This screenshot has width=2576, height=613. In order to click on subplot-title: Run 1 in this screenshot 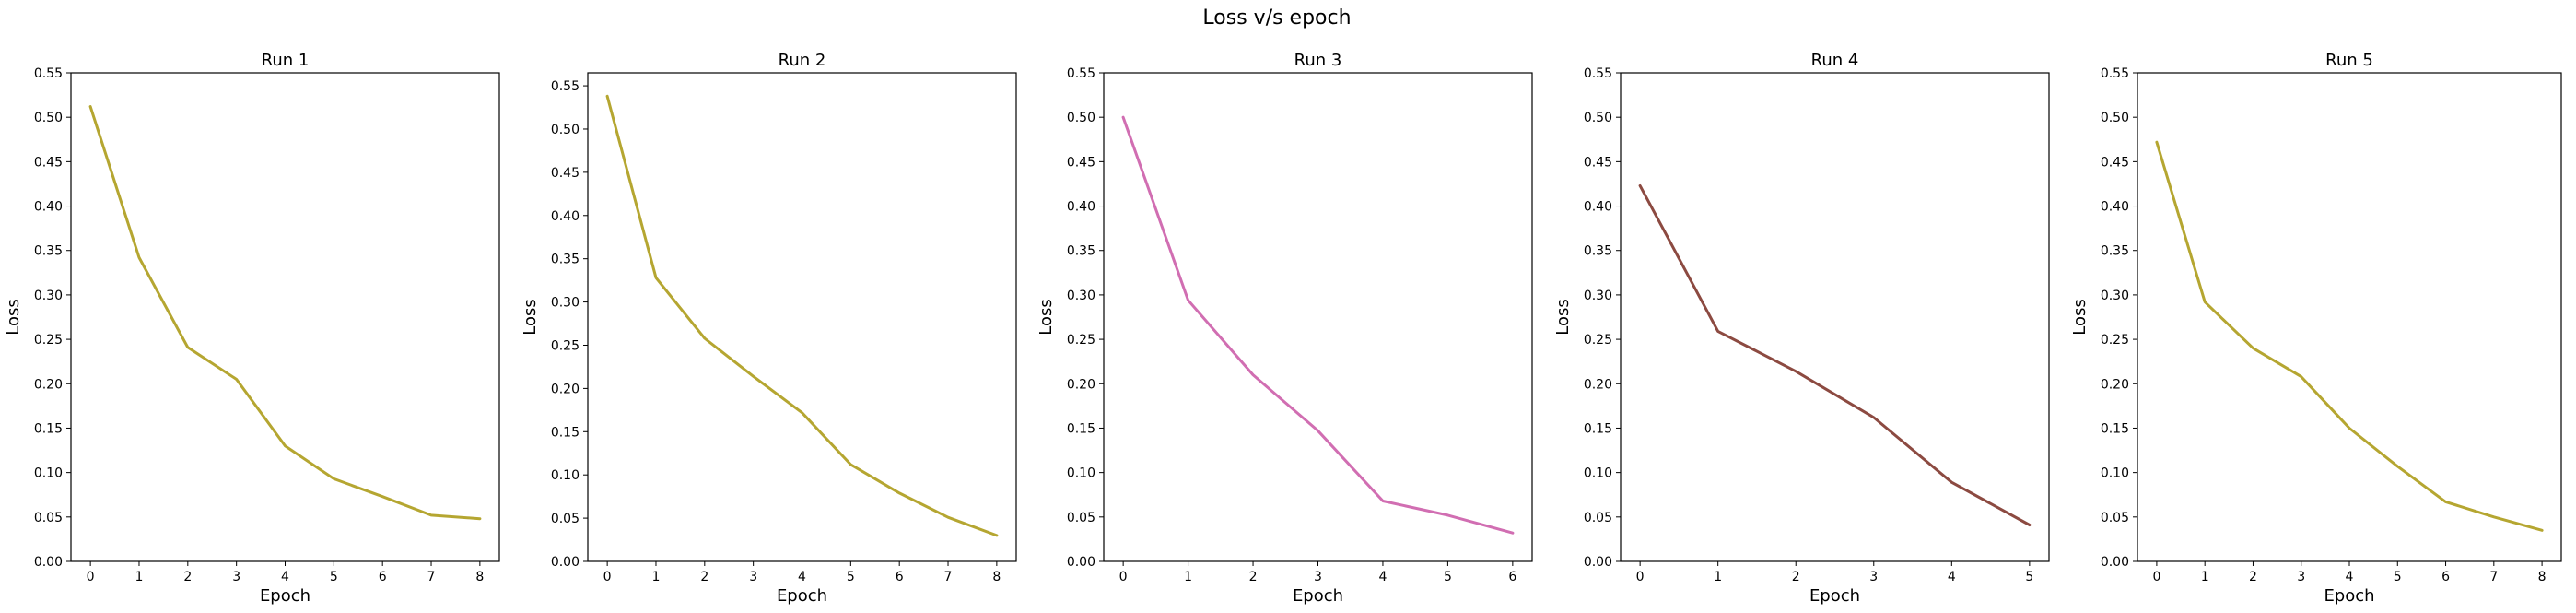, I will do `click(286, 61)`.